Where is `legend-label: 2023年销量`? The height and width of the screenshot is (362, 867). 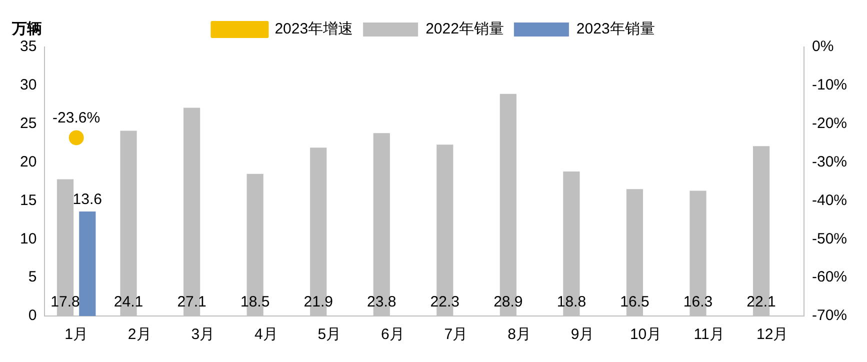 legend-label: 2023年销量 is located at coordinates (615, 29).